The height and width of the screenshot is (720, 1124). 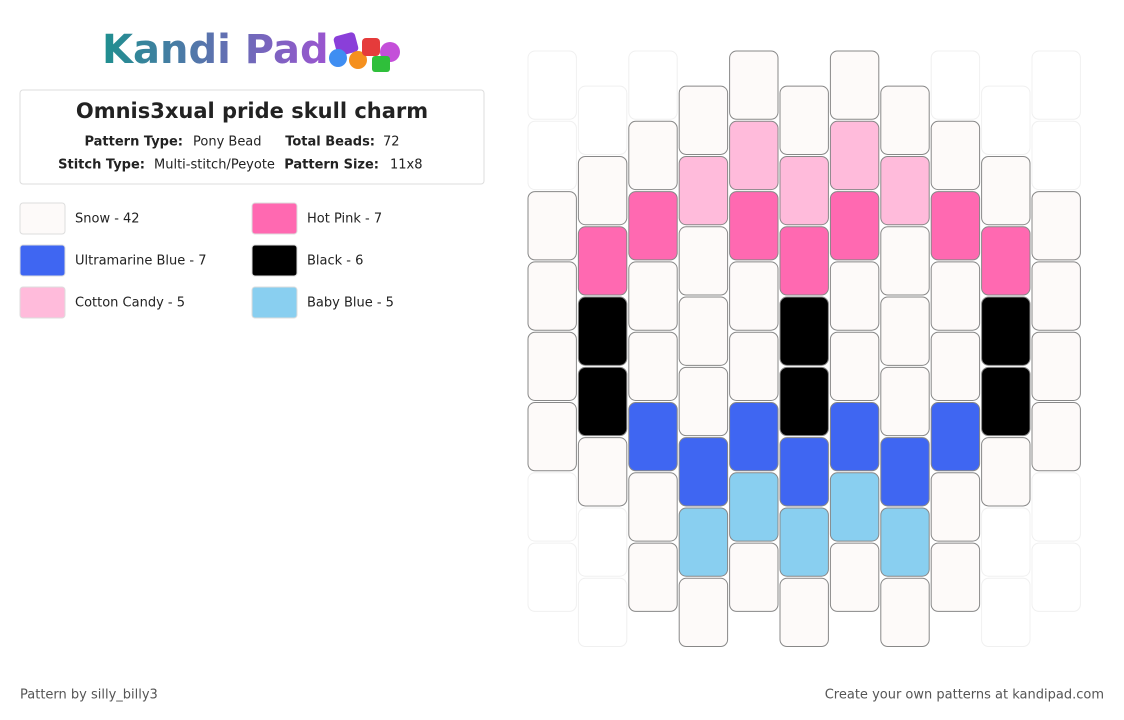 I want to click on info-value: Multi-stitch/Peyote, so click(x=214, y=165).